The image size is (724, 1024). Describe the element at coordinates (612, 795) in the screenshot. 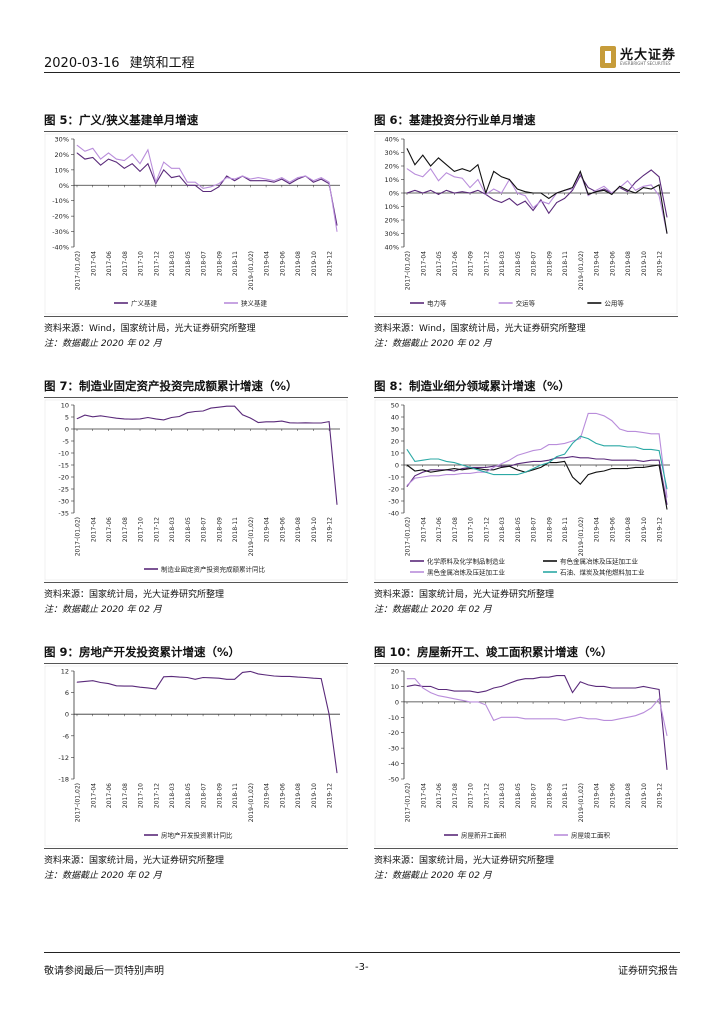

I see `x-tick-label: 2019-06` at that location.